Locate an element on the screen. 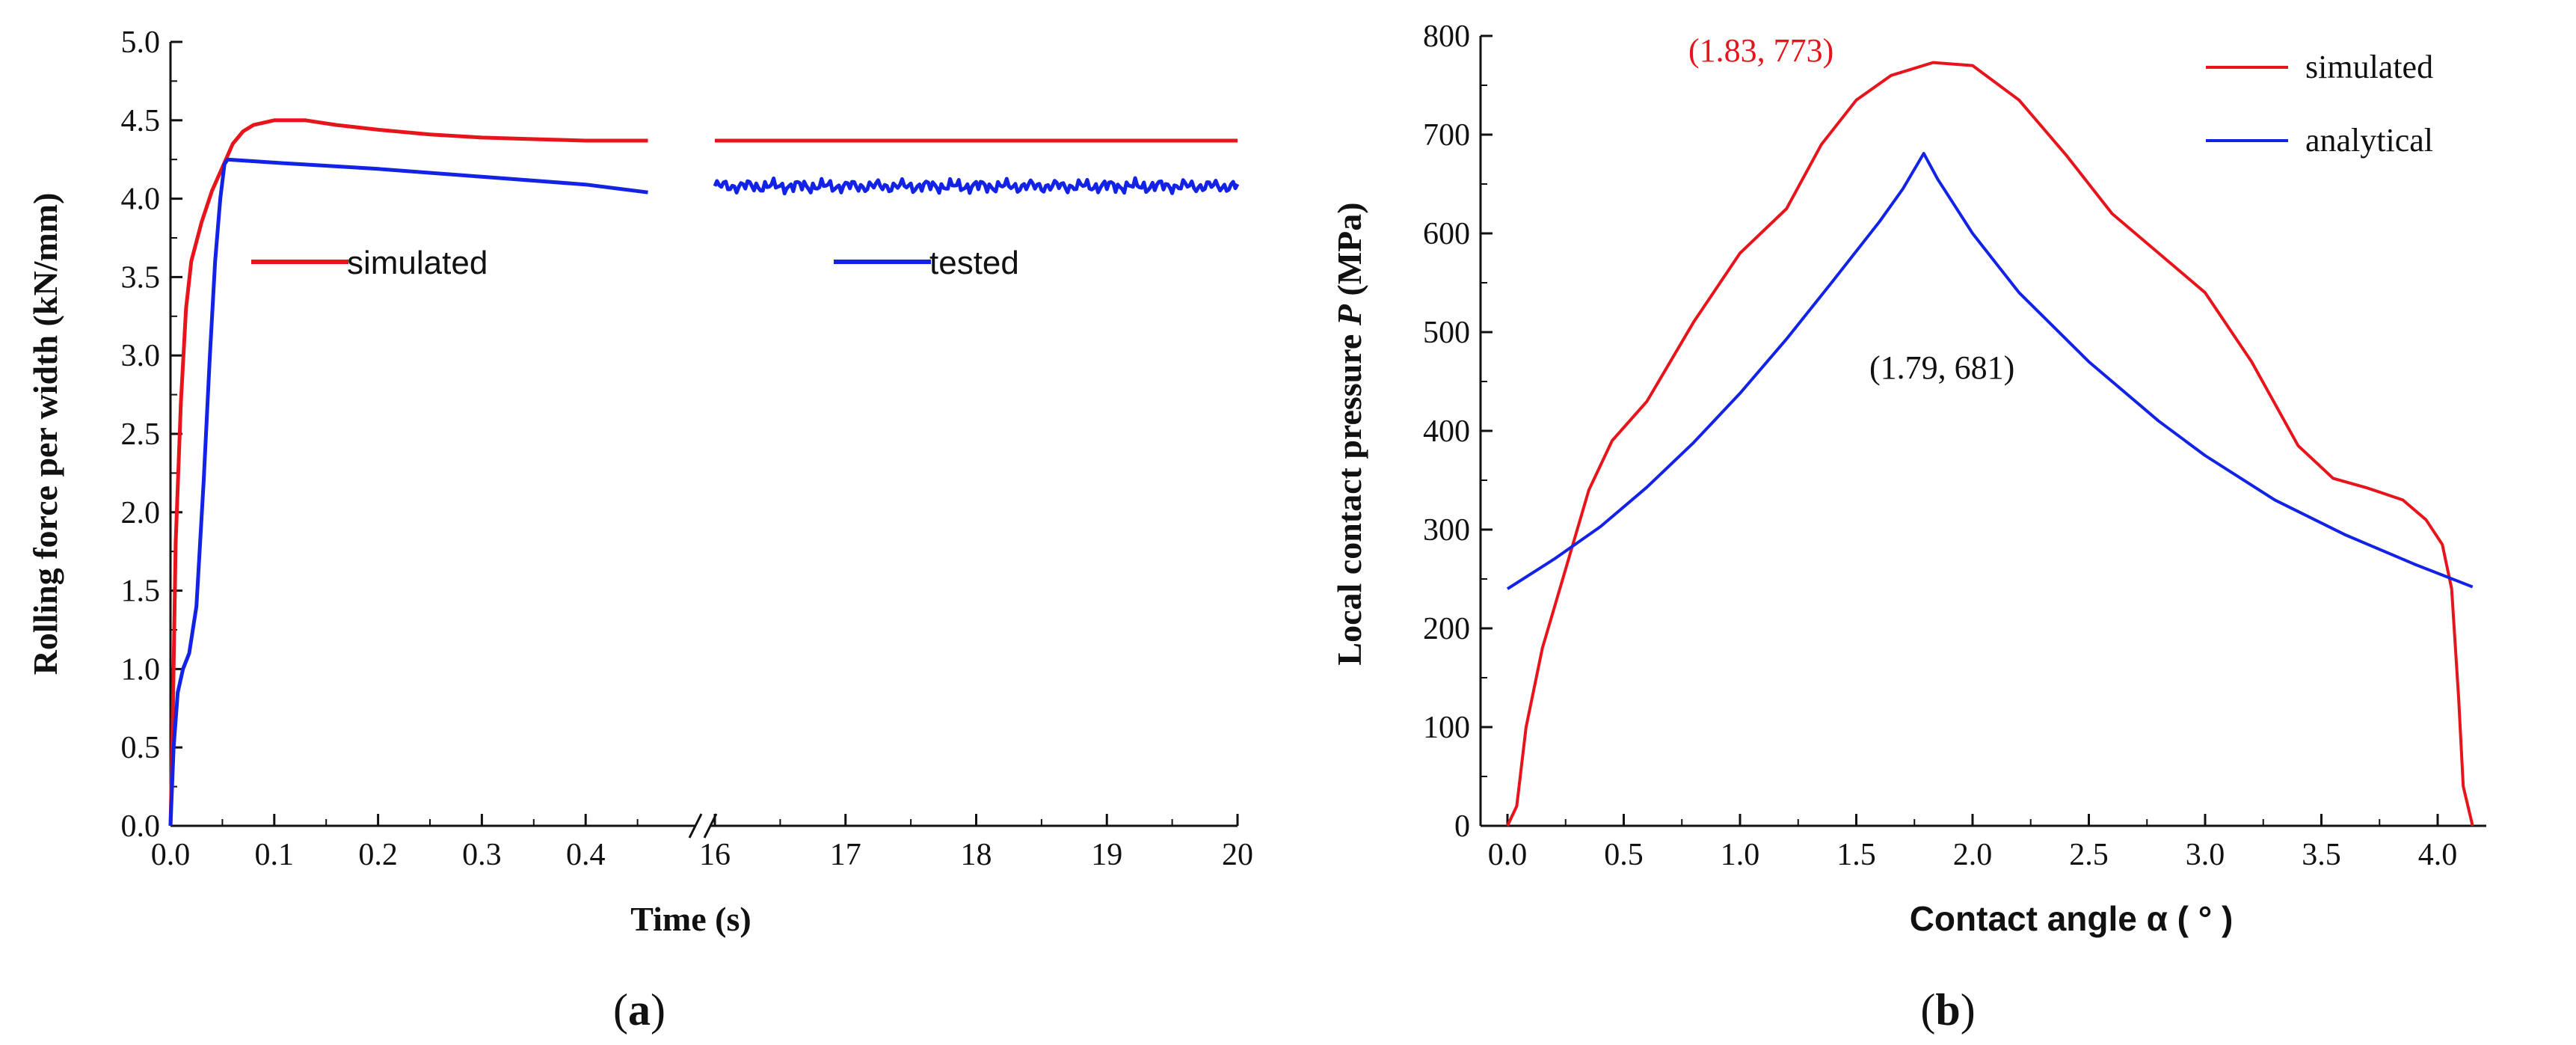 This screenshot has height=1045, width=2576. panel-label-a-letter: a is located at coordinates (639, 1010).